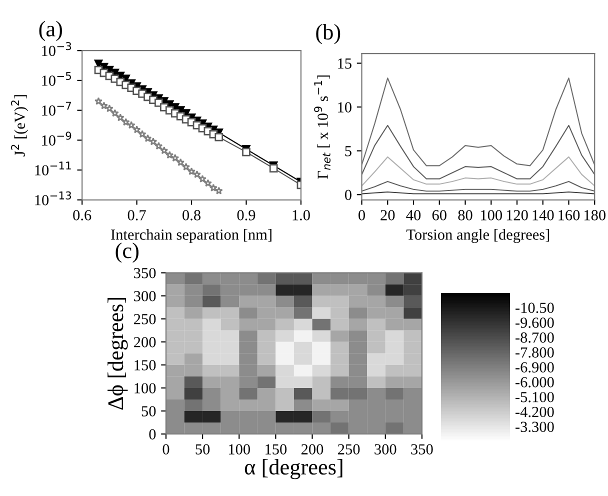 This screenshot has height=496, width=608. Describe the element at coordinates (246, 215) in the screenshot. I see `x-tick-label: 0.9` at that location.